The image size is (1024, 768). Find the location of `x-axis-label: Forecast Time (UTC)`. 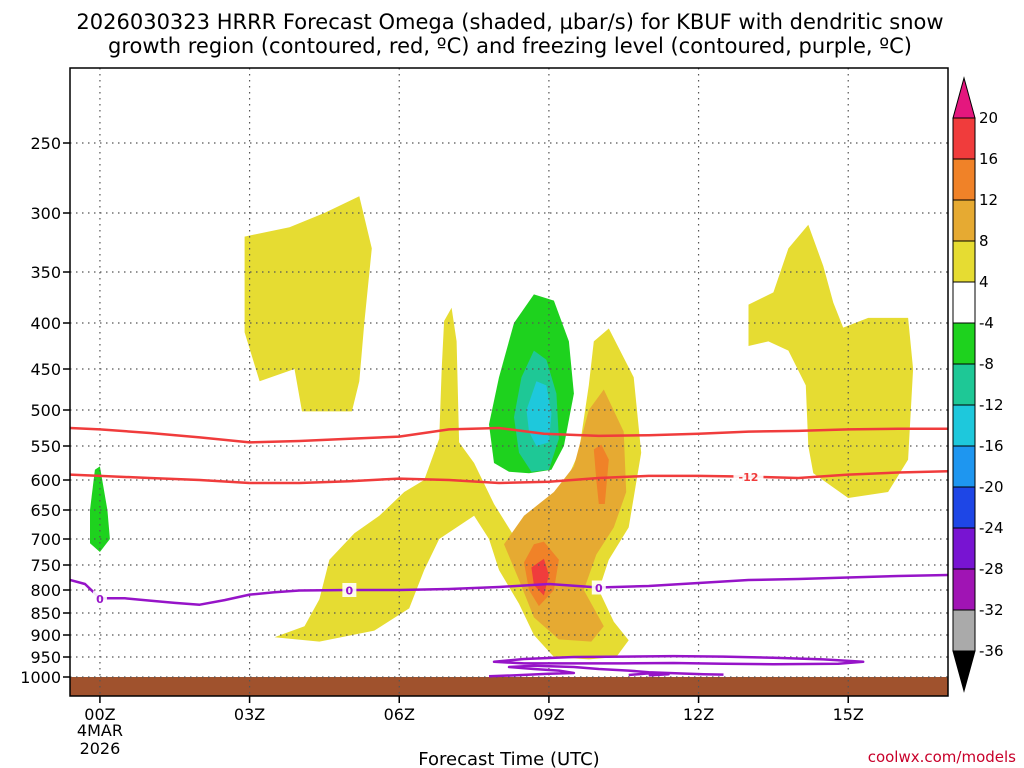

x-axis-label: Forecast Time (UTC) is located at coordinates (508, 758).